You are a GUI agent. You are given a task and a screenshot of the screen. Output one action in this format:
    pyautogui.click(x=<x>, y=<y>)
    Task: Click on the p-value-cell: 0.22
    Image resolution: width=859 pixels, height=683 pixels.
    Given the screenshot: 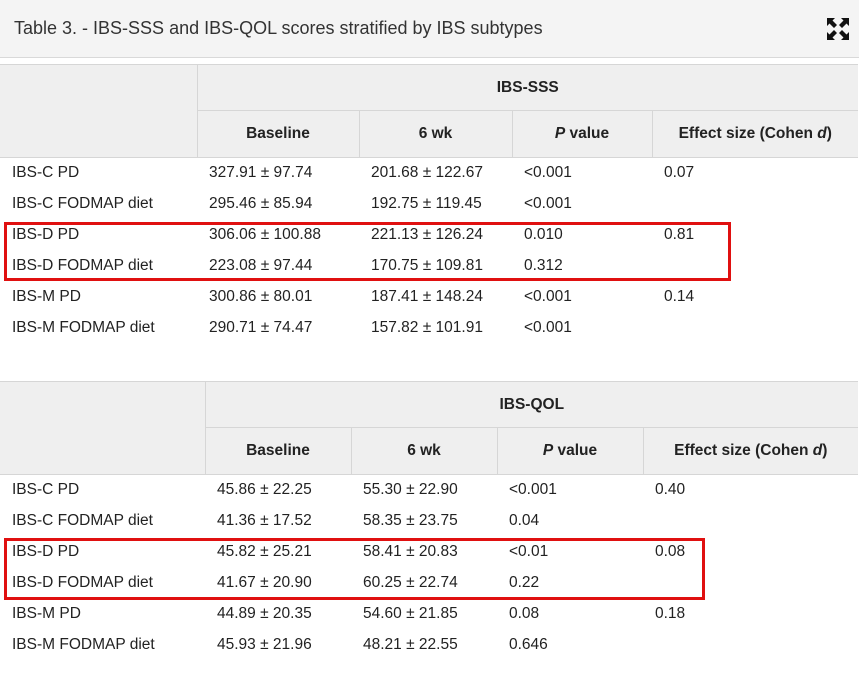 What is the action you would take?
    pyautogui.click(x=524, y=582)
    